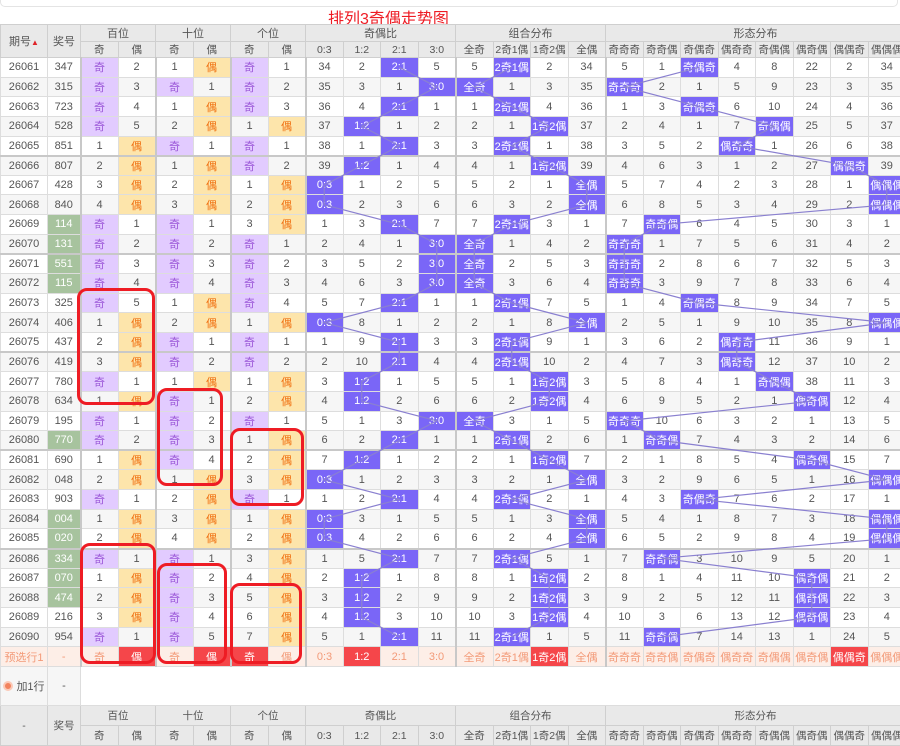 Image resolution: width=900 pixels, height=746 pixels. I want to click on preselect-option: 全偶, so click(587, 657).